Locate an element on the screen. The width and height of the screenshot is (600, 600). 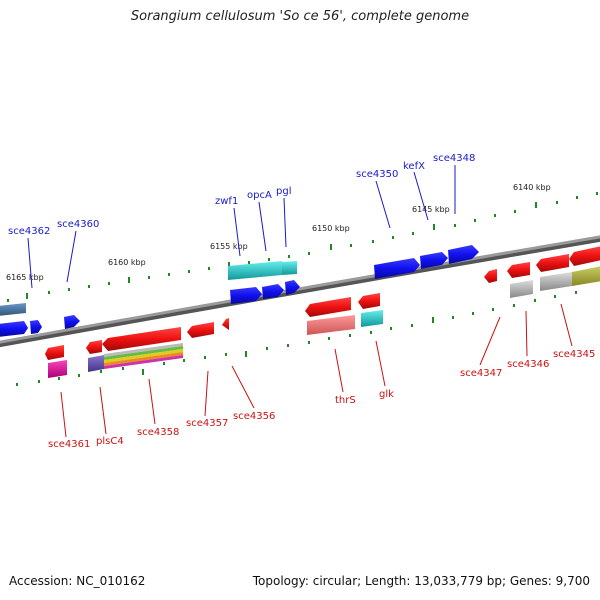
forward-label-leaders is located at coordinates (241, 227).